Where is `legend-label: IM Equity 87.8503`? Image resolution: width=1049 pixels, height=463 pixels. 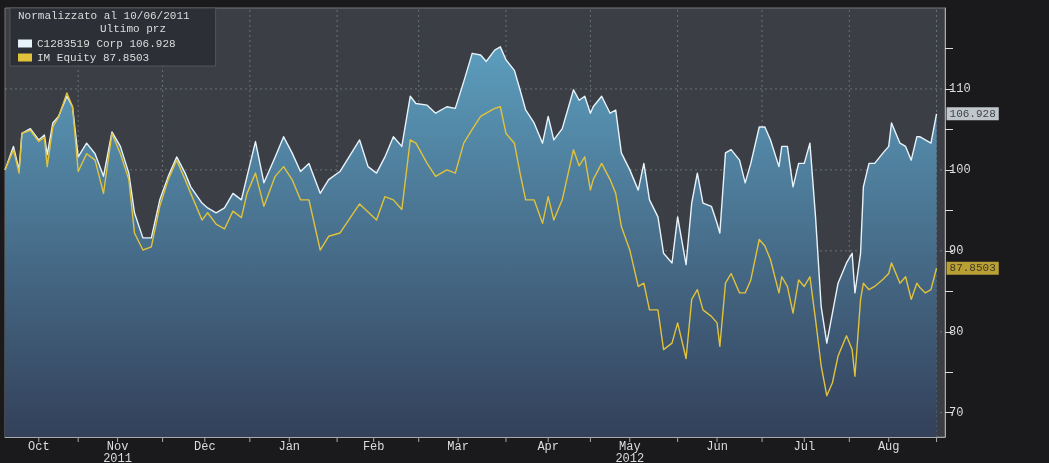
legend-label: IM Equity 87.8503 is located at coordinates (93, 57).